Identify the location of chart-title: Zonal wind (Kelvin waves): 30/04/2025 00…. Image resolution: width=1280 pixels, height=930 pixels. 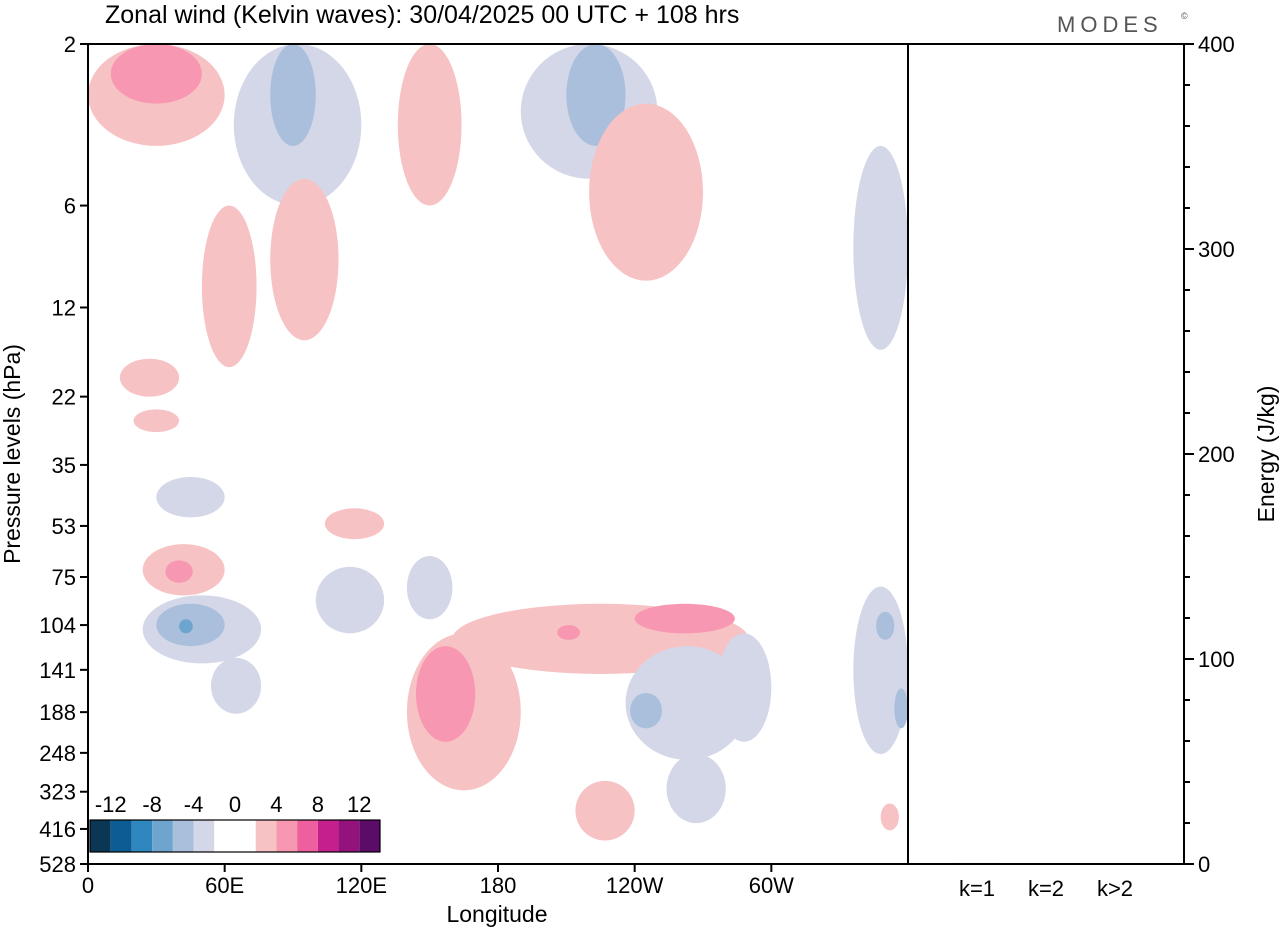
(422, 15).